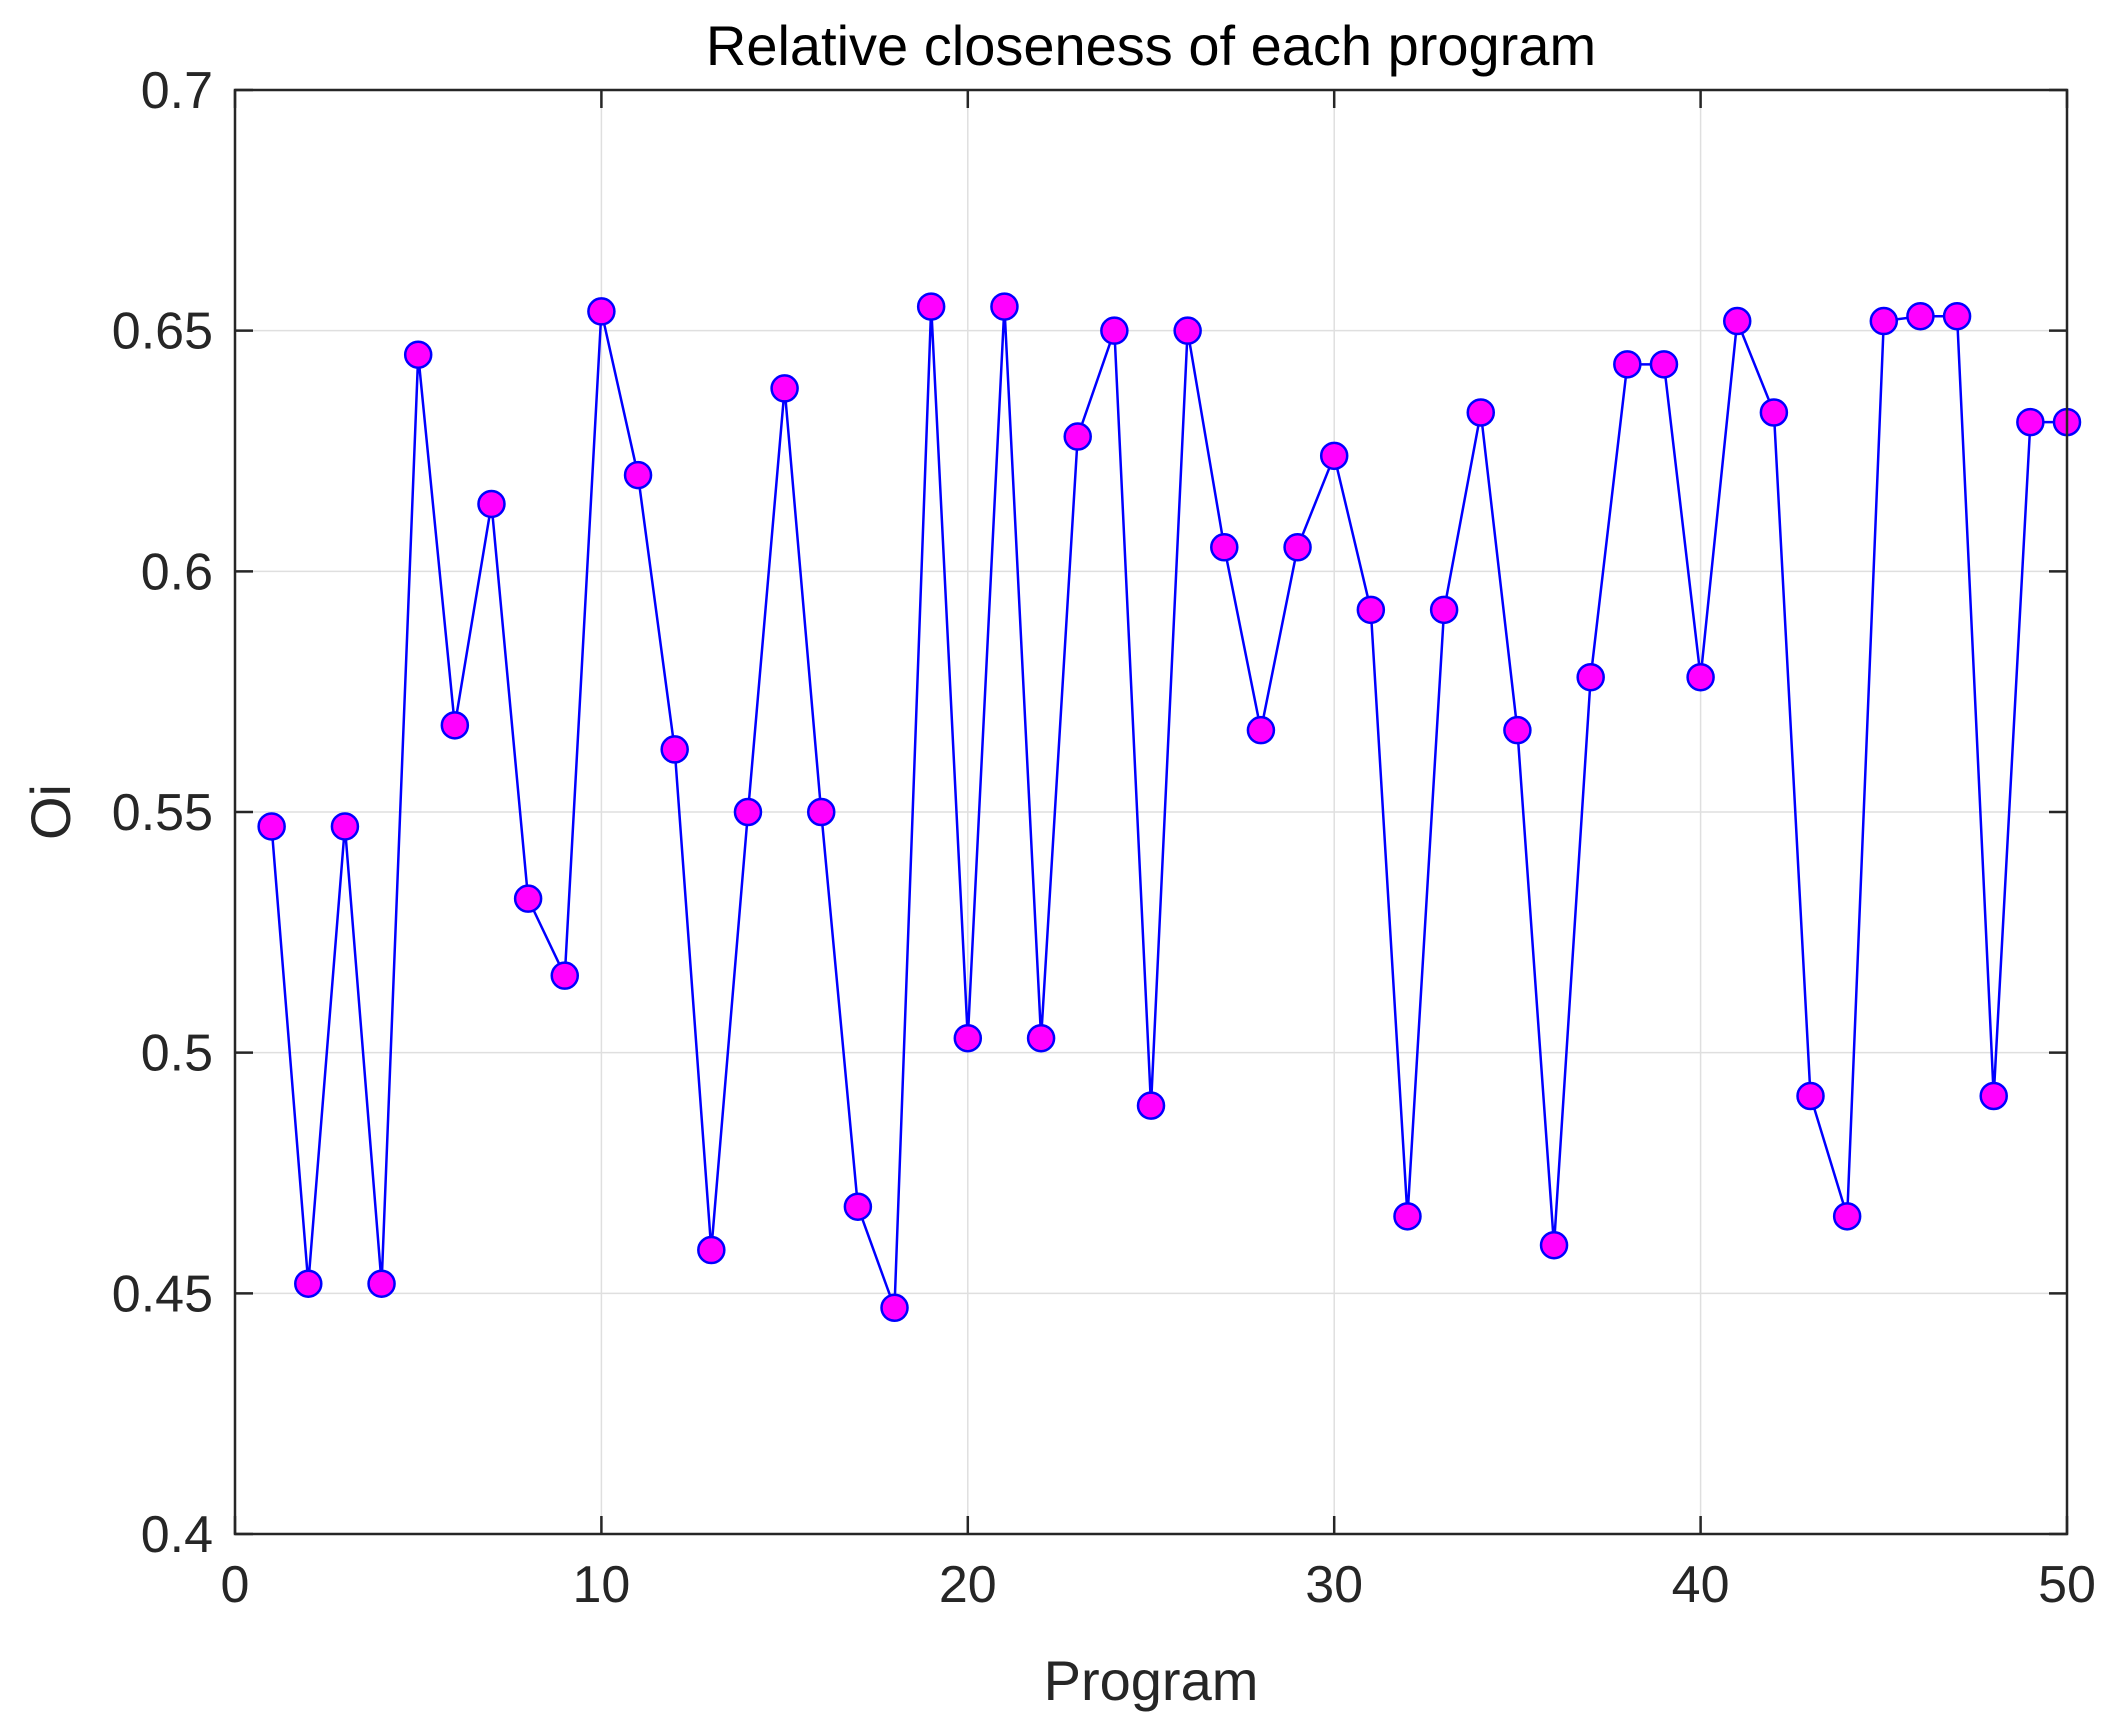 Image resolution: width=2117 pixels, height=1724 pixels. I want to click on x-axis-label: Program, so click(1151, 1680).